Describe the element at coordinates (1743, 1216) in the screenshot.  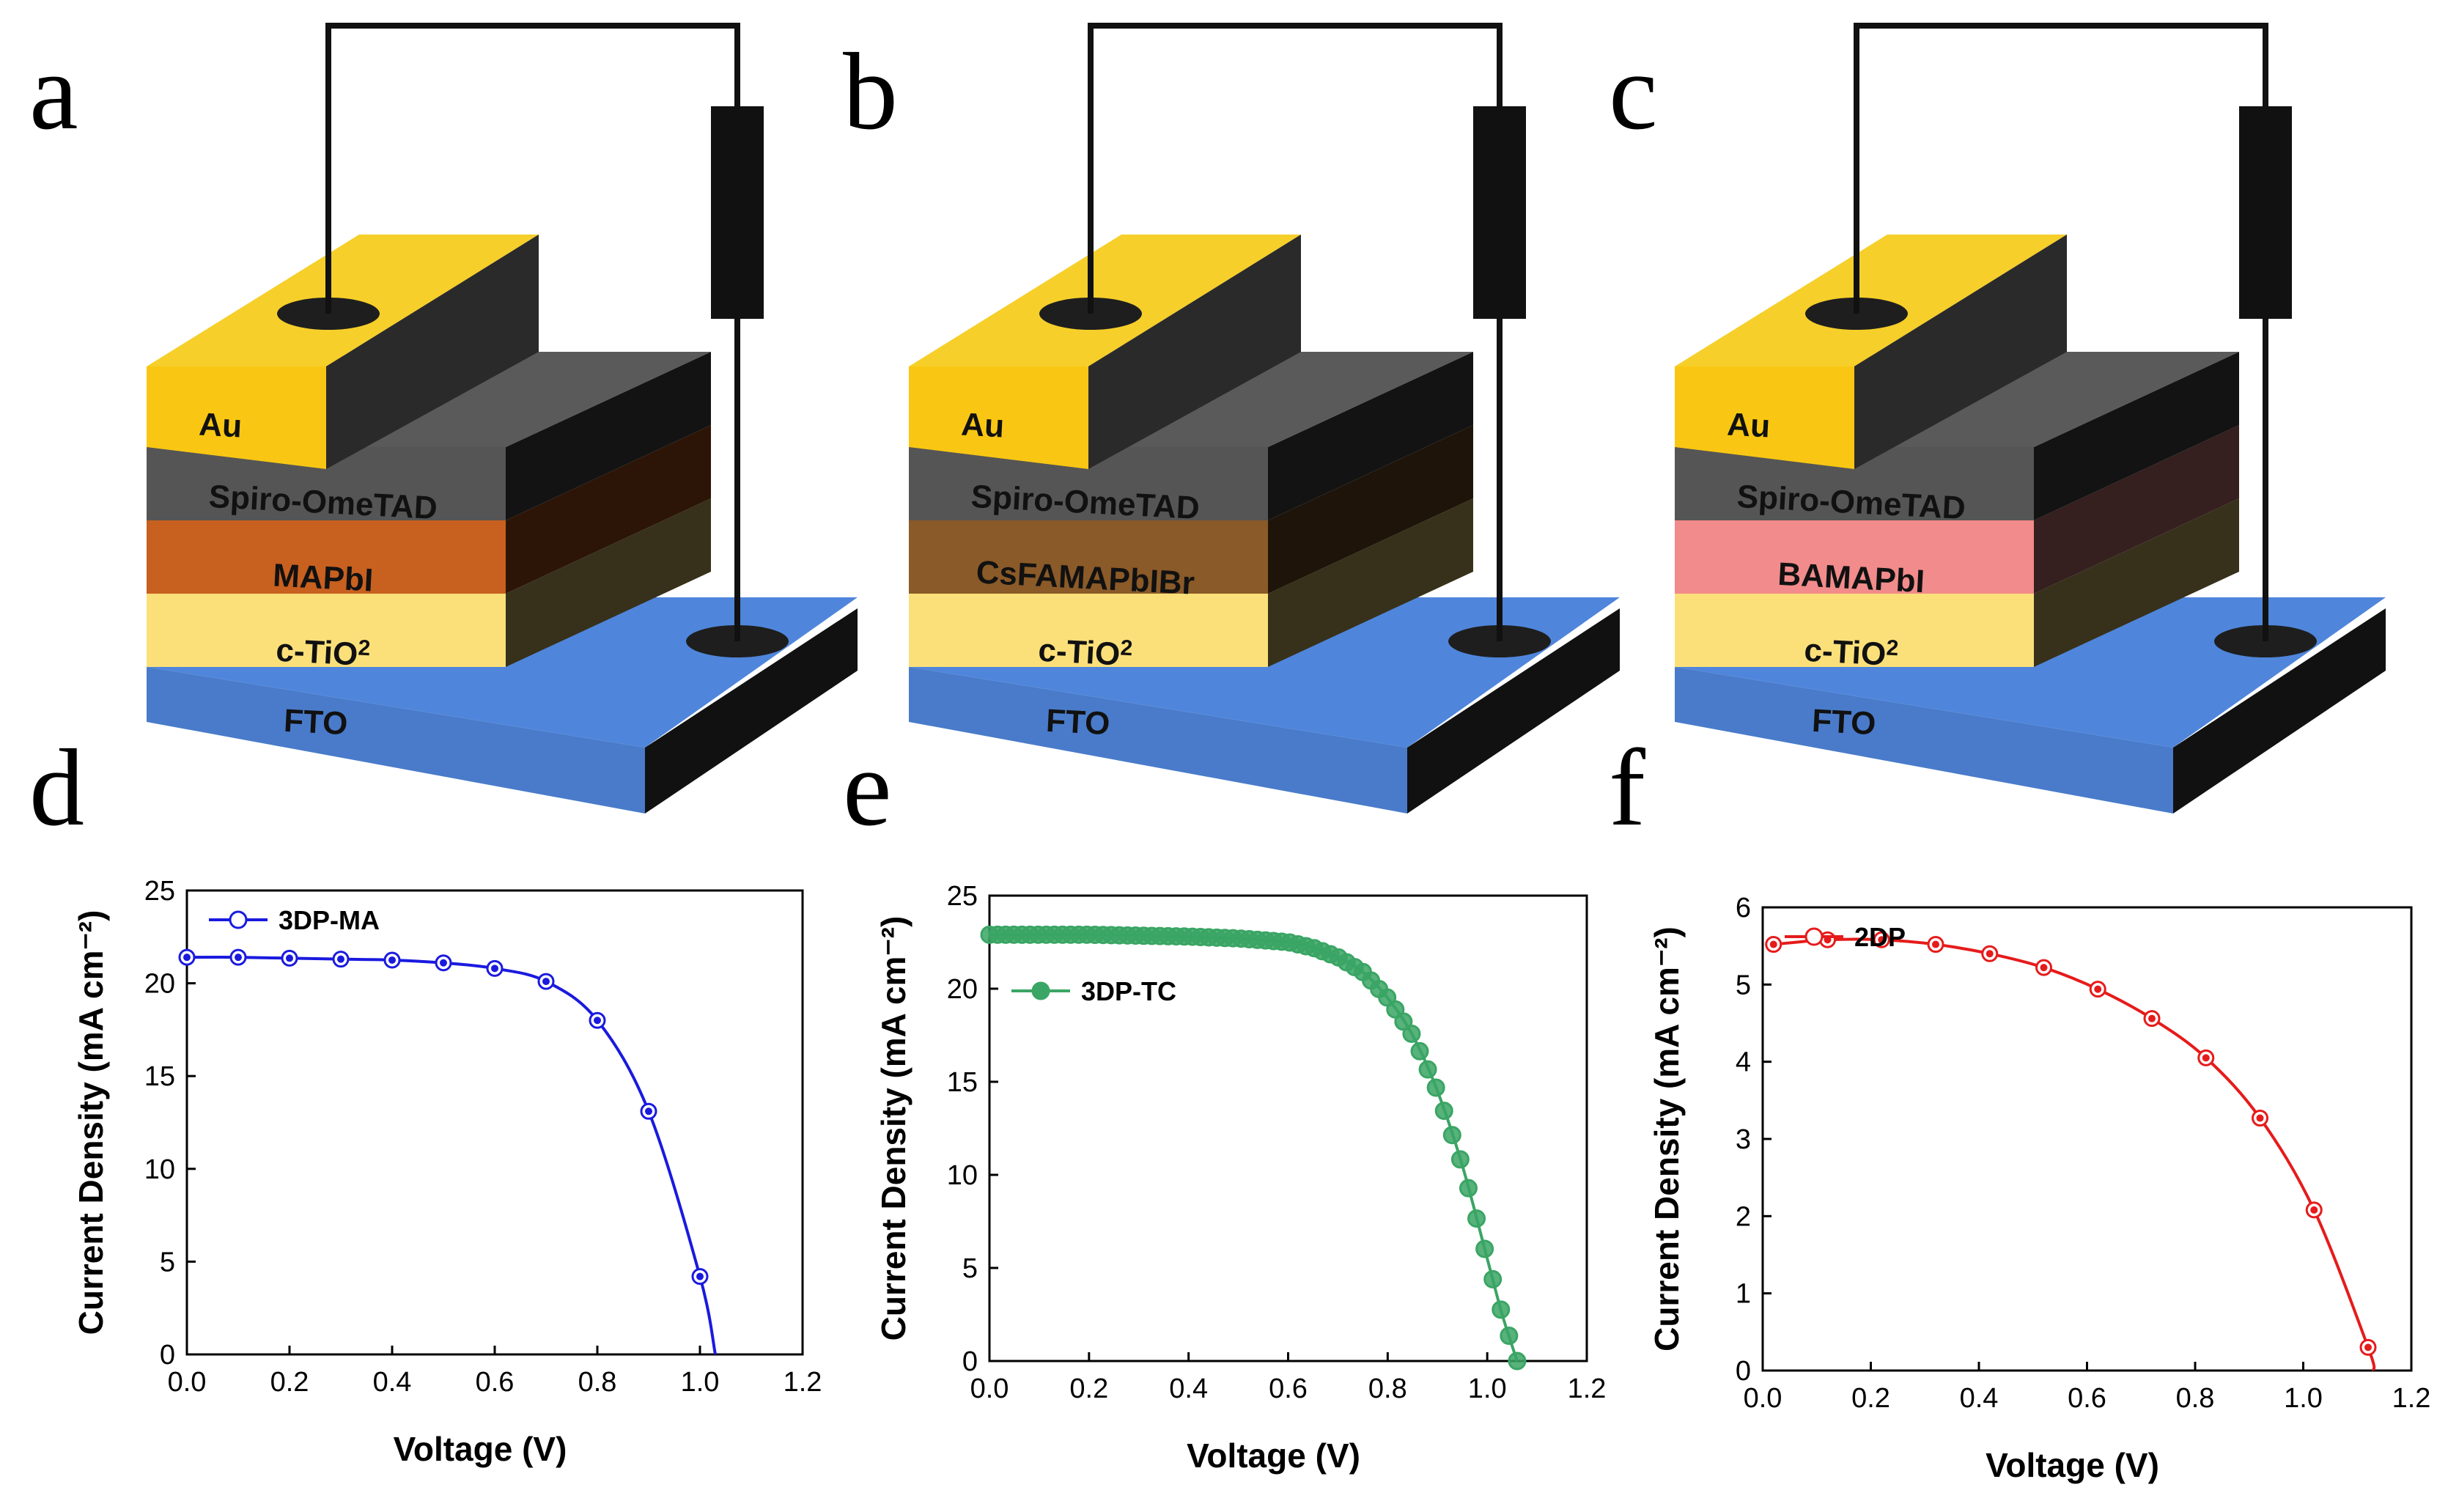
I see `y-tick-label: 2` at that location.